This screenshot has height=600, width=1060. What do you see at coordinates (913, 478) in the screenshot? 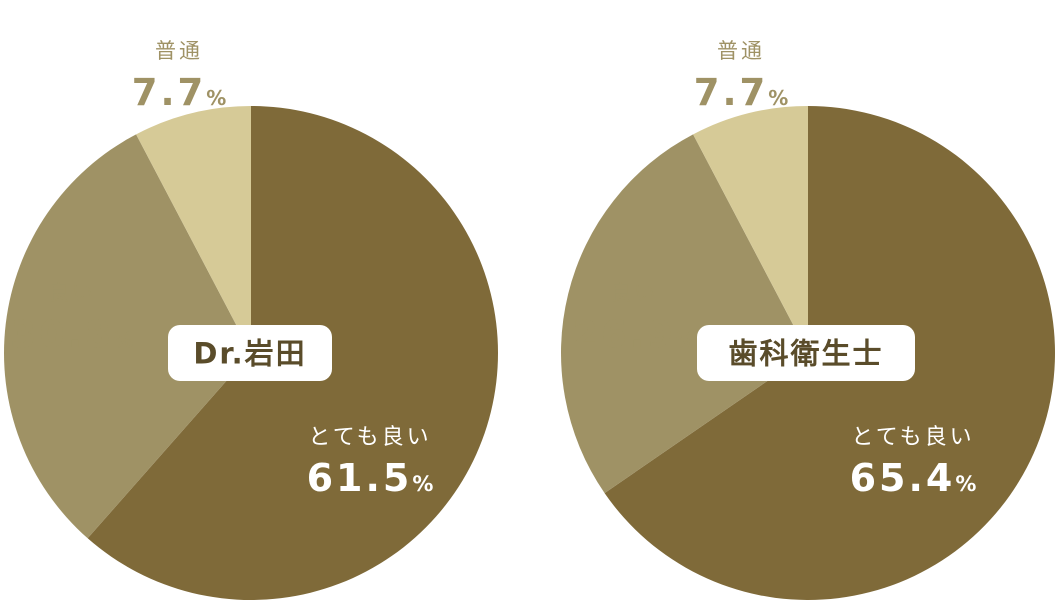
I see `slice-value-label: 65.4%` at bounding box center [913, 478].